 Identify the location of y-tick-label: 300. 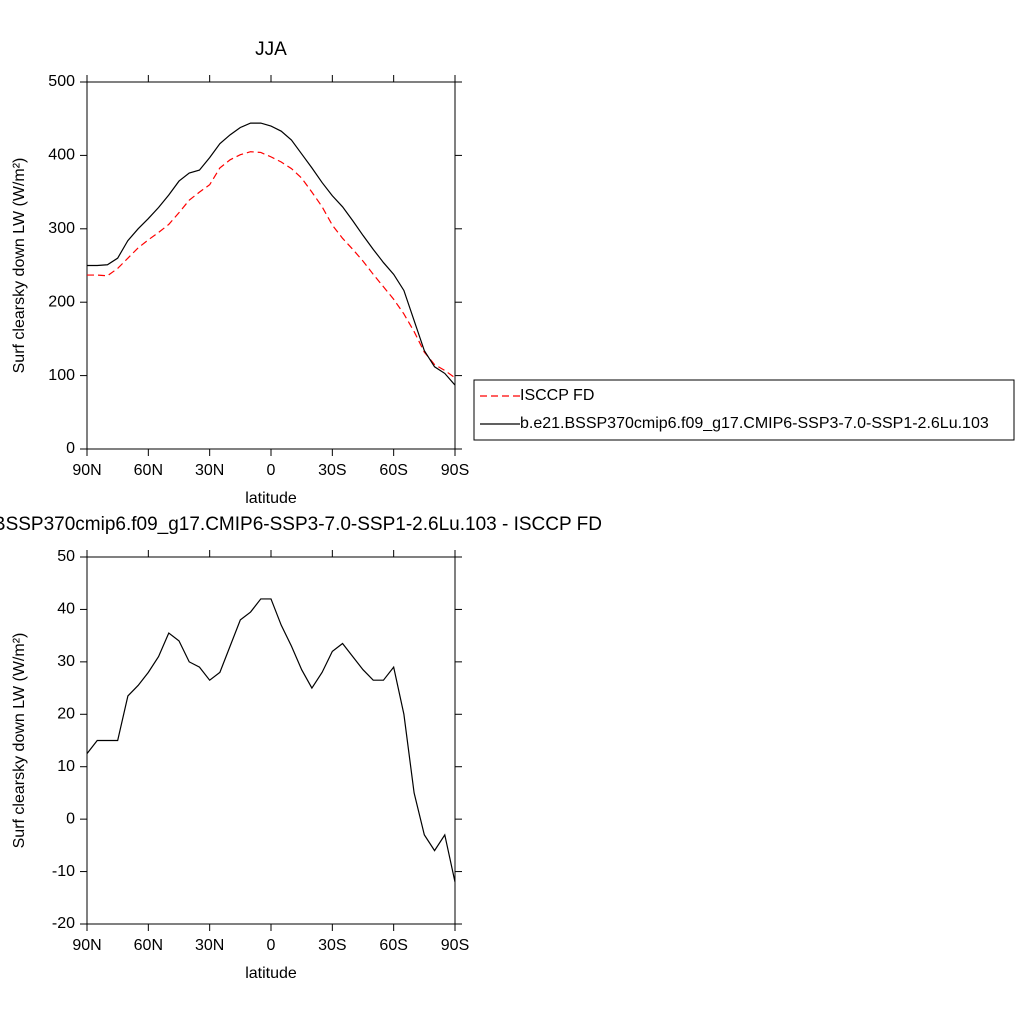
(61, 228).